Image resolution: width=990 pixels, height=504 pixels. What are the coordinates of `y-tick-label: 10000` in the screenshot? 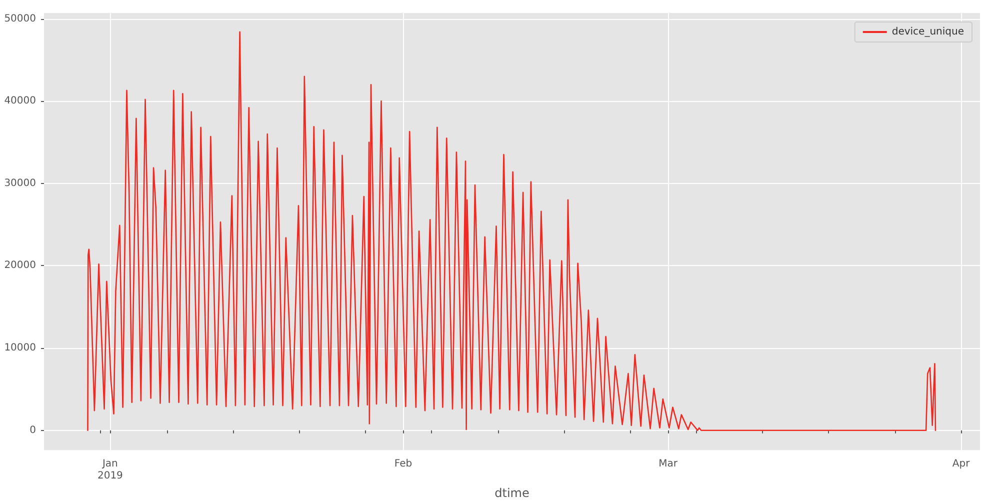 It's located at (20, 348).